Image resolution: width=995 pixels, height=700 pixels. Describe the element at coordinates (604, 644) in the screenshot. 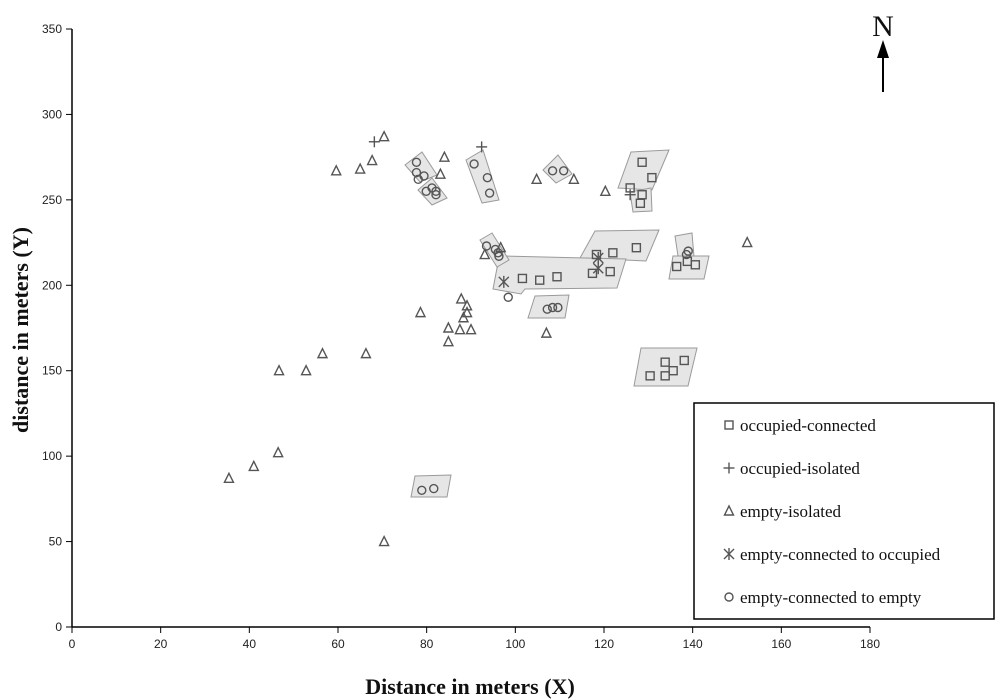

I see `x-tick-label: 120` at that location.